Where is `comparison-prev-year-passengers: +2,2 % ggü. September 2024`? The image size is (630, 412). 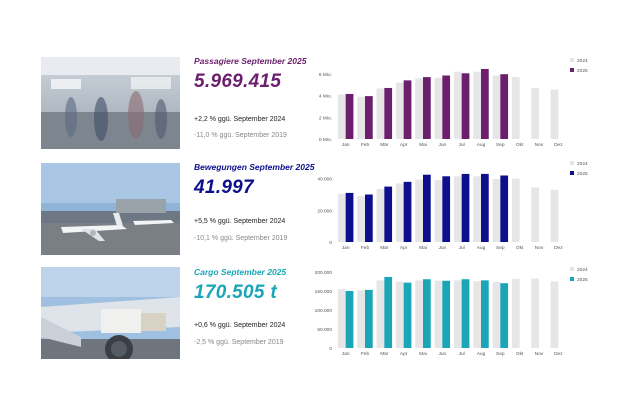 comparison-prev-year-passengers: +2,2 % ggü. September 2024 is located at coordinates (240, 119).